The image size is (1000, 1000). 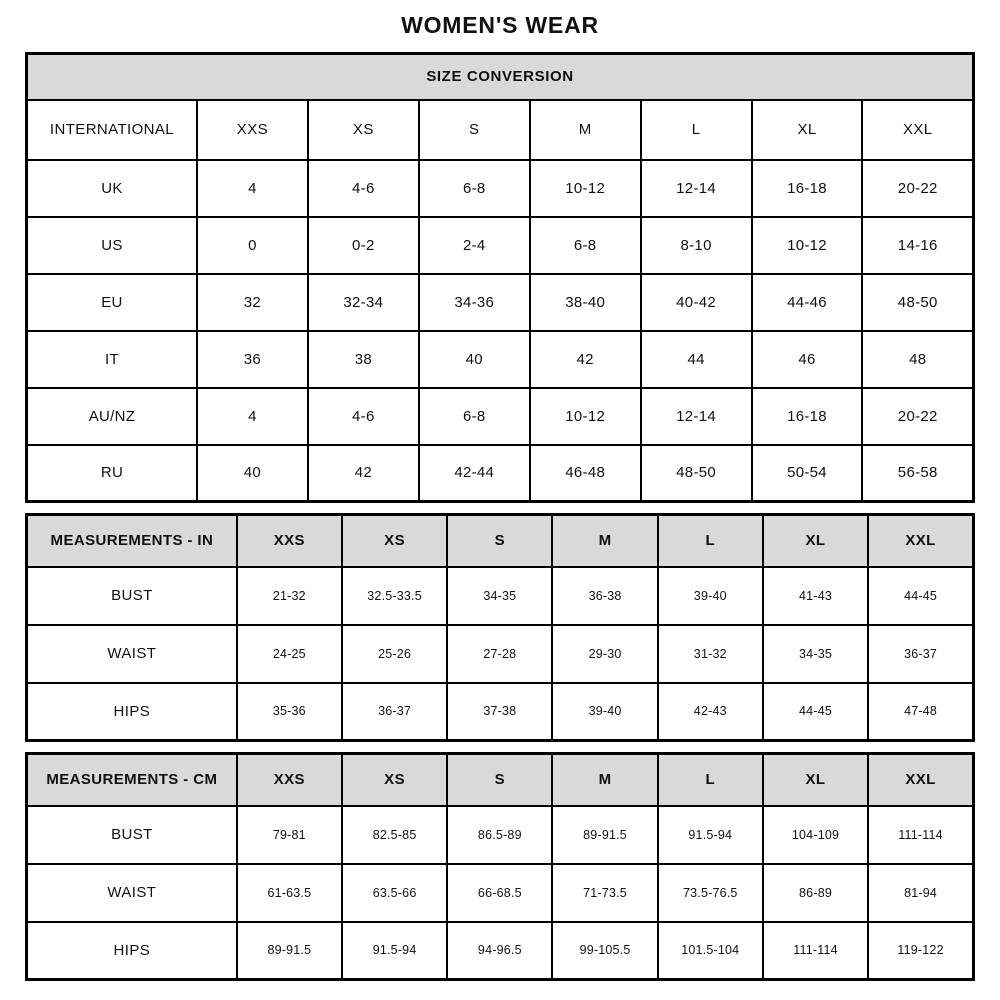 What do you see at coordinates (500, 779) in the screenshot?
I see `measurements-cm-header-row: MEASUREMENTS - CM XXS XS S M L XL XXL` at bounding box center [500, 779].